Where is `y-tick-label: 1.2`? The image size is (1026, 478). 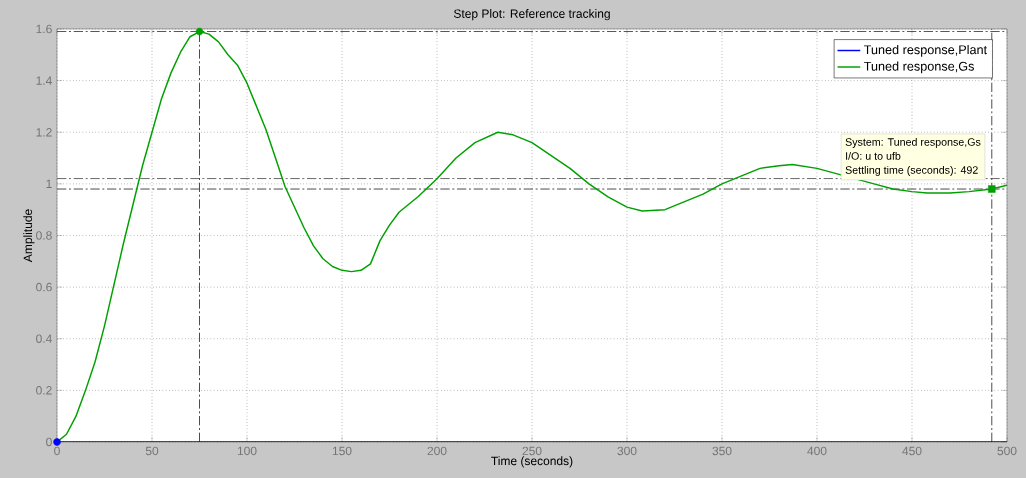
y-tick-label: 1.2 is located at coordinates (44, 132).